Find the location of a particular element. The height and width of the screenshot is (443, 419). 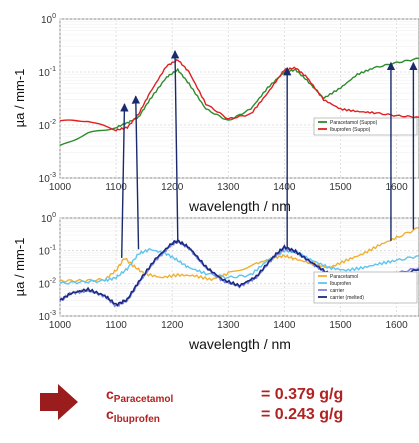

concentration-value: = 0.379 g/g is located at coordinates (302, 394).